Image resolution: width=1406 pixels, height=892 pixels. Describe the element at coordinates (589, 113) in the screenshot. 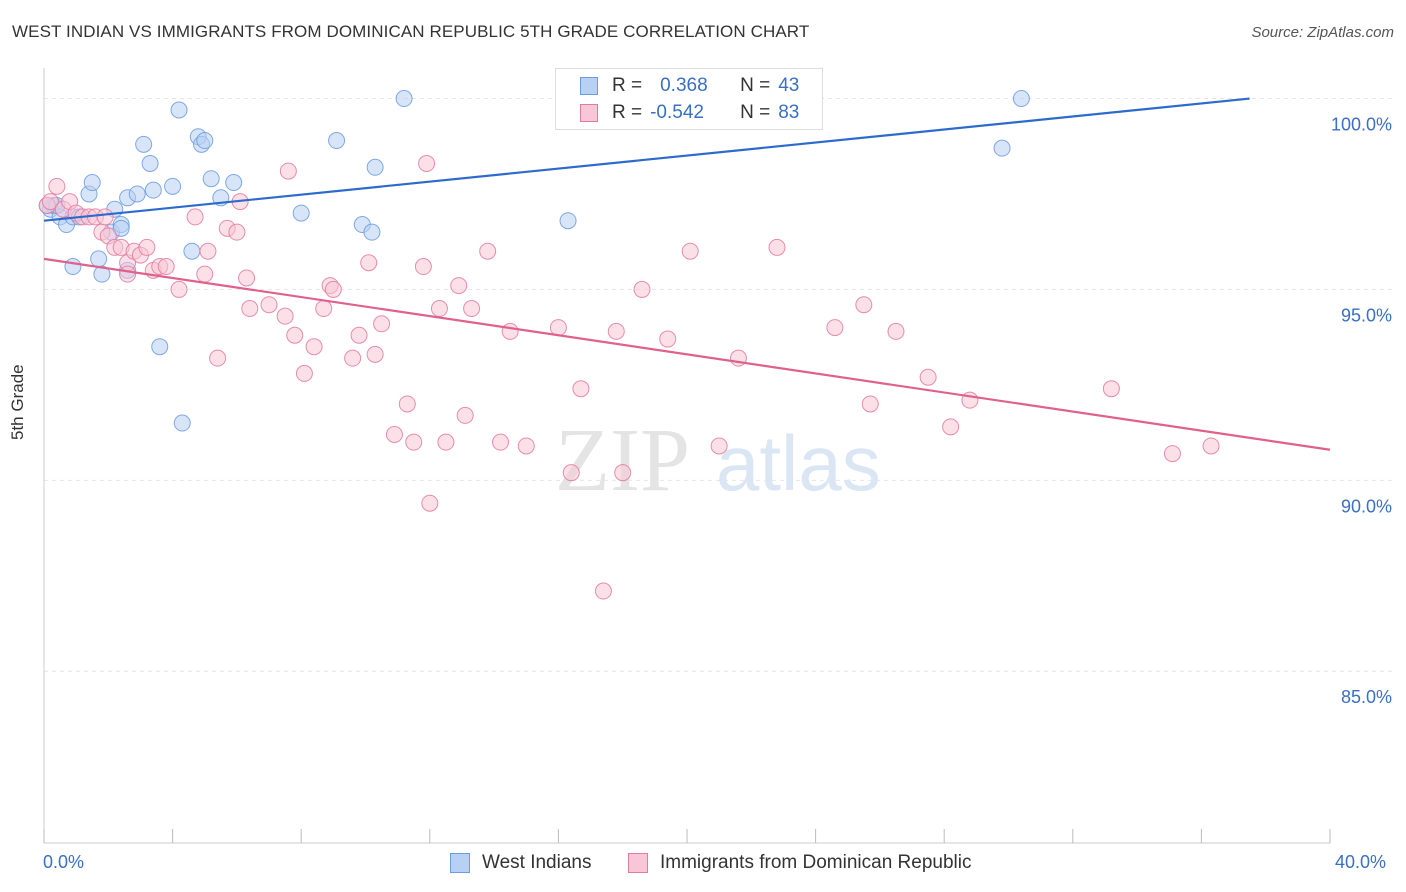

I see `legend-swatch-pink` at that location.